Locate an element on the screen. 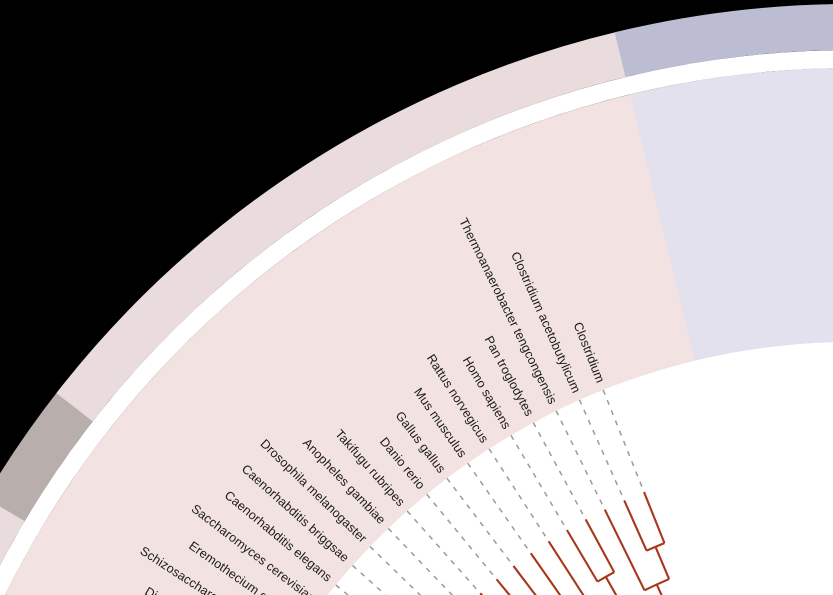 The height and width of the screenshot is (595, 833). tree-branch-layer is located at coordinates (575, 543).